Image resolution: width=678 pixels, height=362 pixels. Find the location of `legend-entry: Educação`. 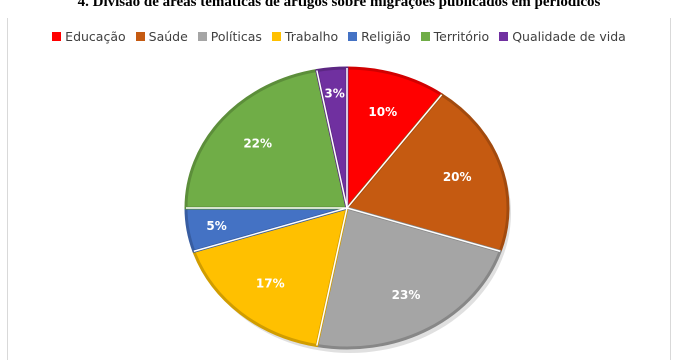

legend-entry: Educação is located at coordinates (89, 36).